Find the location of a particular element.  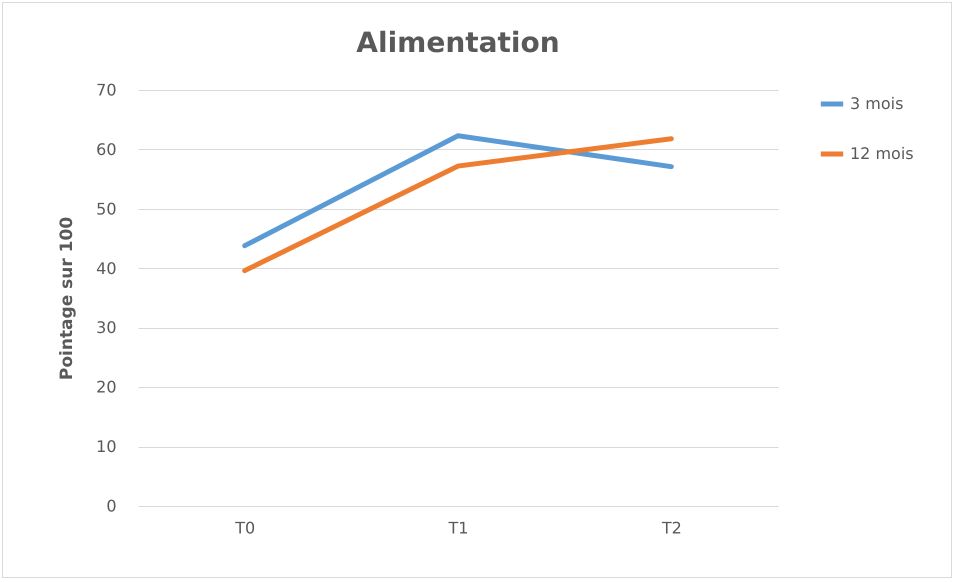

y-tick-label: 20 is located at coordinates (106, 387).